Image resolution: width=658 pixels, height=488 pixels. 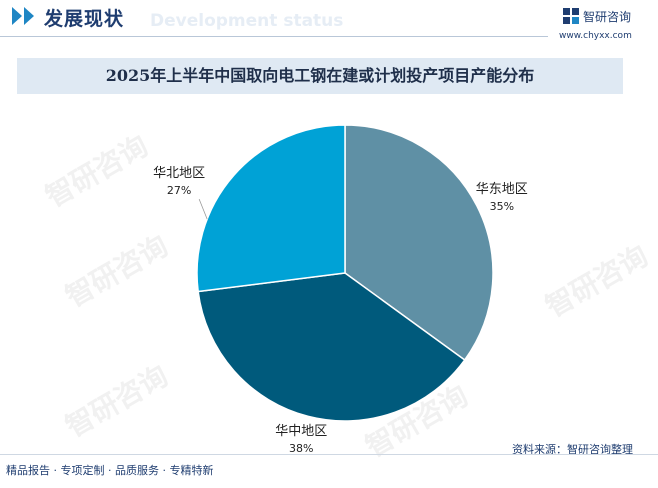 I want to click on source-note: 资料来源：智研咨询整理, so click(x=572, y=449).